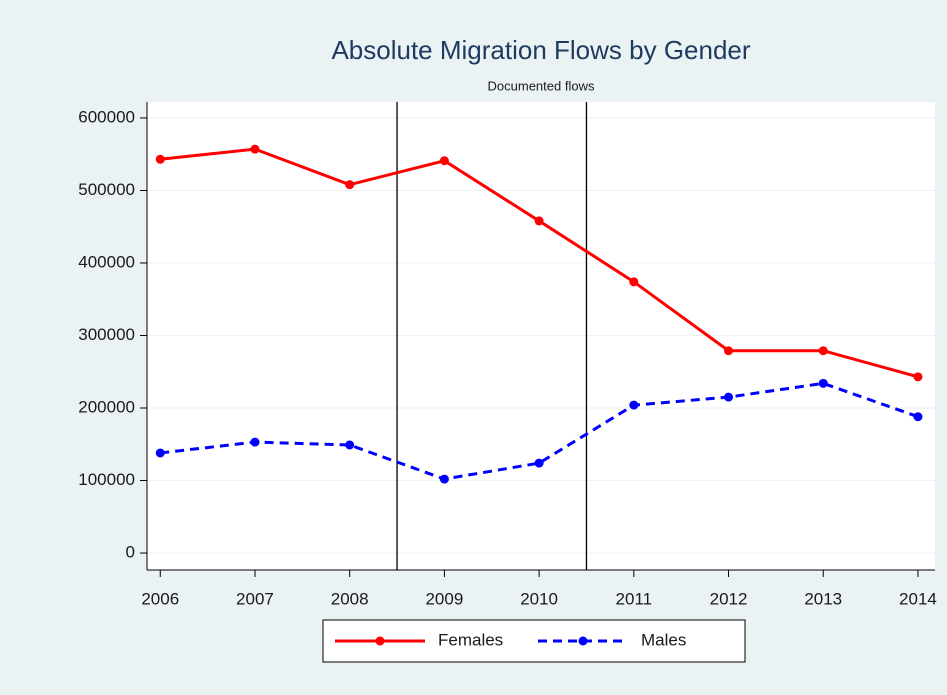 The width and height of the screenshot is (947, 695). What do you see at coordinates (130, 552) in the screenshot?
I see `y-tick-label: 0` at bounding box center [130, 552].